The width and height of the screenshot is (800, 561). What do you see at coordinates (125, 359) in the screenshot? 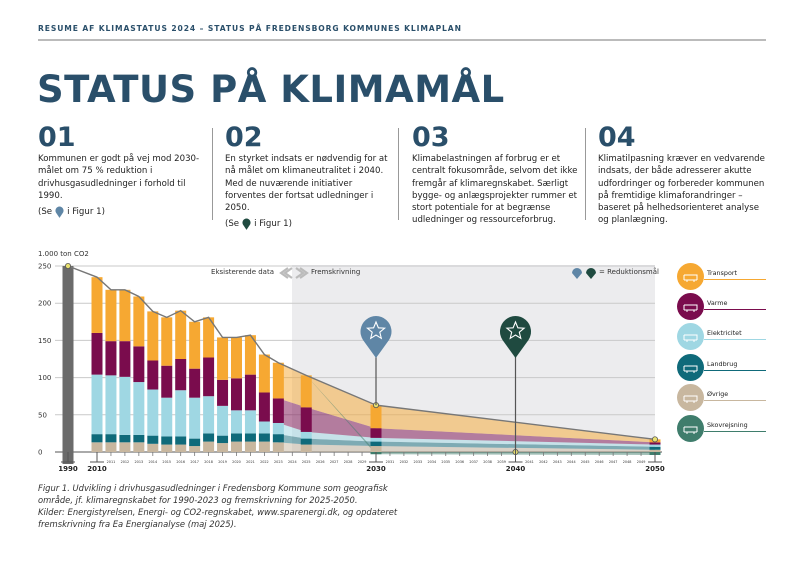
I see `bar-segment-varme-2012` at bounding box center [125, 359].